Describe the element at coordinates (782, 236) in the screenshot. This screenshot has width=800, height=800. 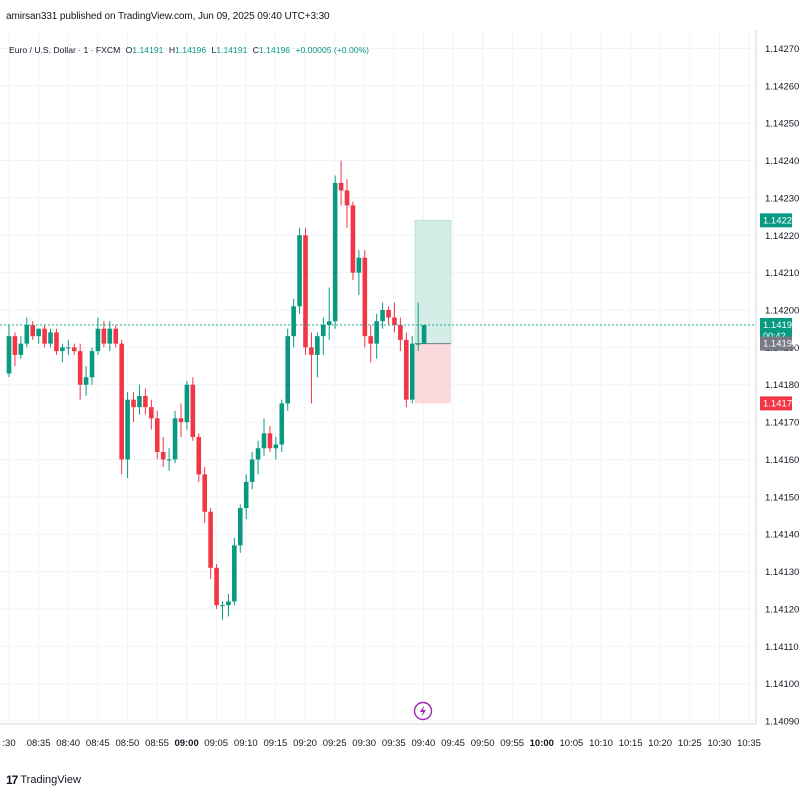
I see `price-tick-label: 1.14220` at that location.